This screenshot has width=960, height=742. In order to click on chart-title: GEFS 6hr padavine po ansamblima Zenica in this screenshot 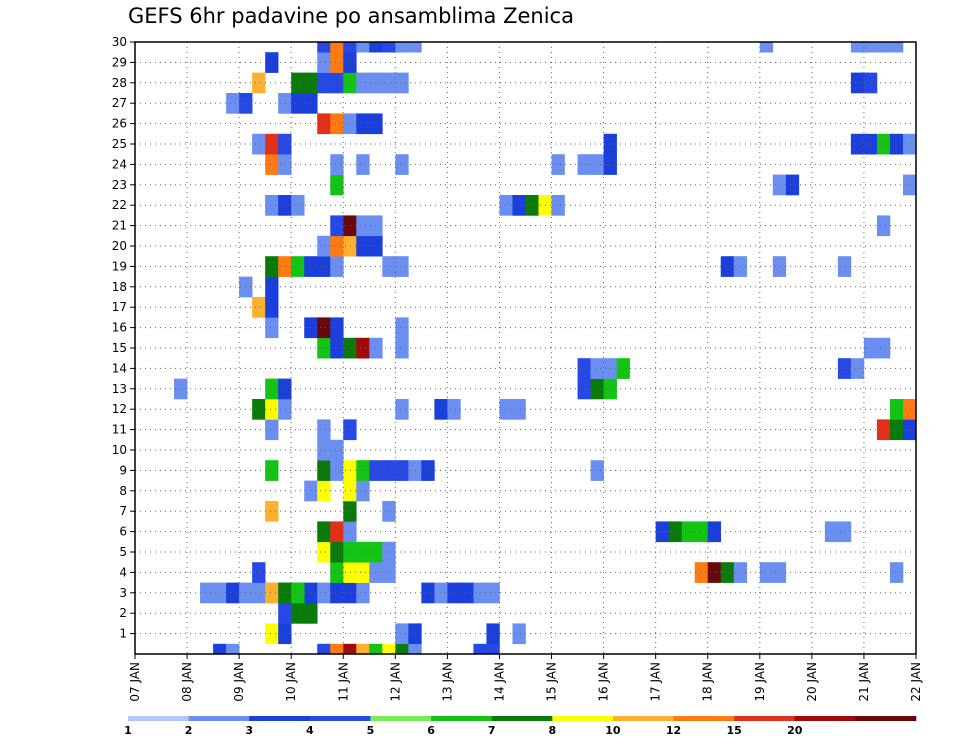, I will do `click(351, 16)`.